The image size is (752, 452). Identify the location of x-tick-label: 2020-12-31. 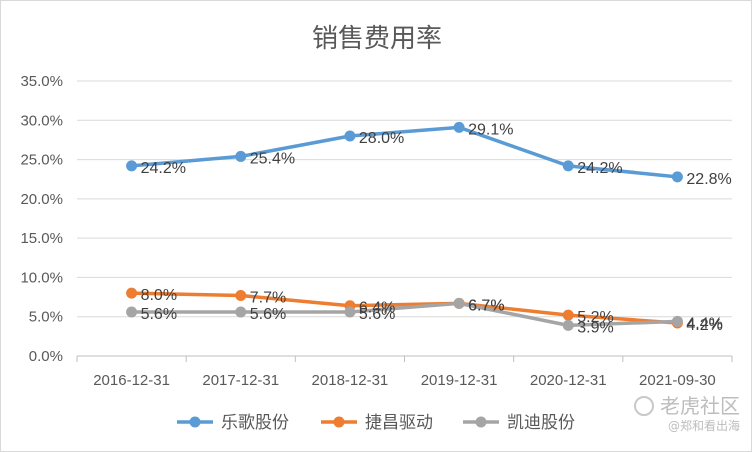
(568, 380).